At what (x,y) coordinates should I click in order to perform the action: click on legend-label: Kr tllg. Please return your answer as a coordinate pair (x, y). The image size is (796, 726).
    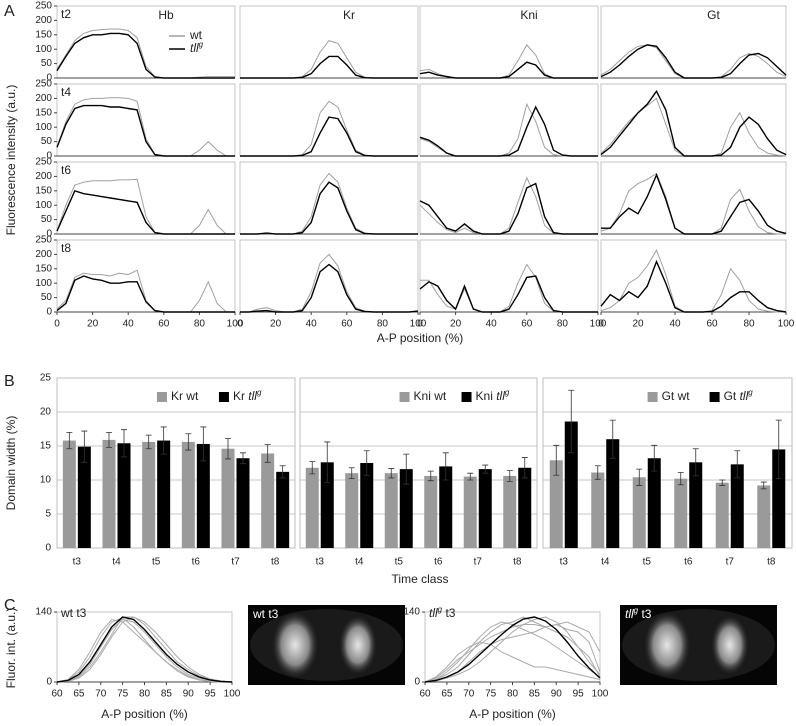
    Looking at the image, I should click on (247, 396).